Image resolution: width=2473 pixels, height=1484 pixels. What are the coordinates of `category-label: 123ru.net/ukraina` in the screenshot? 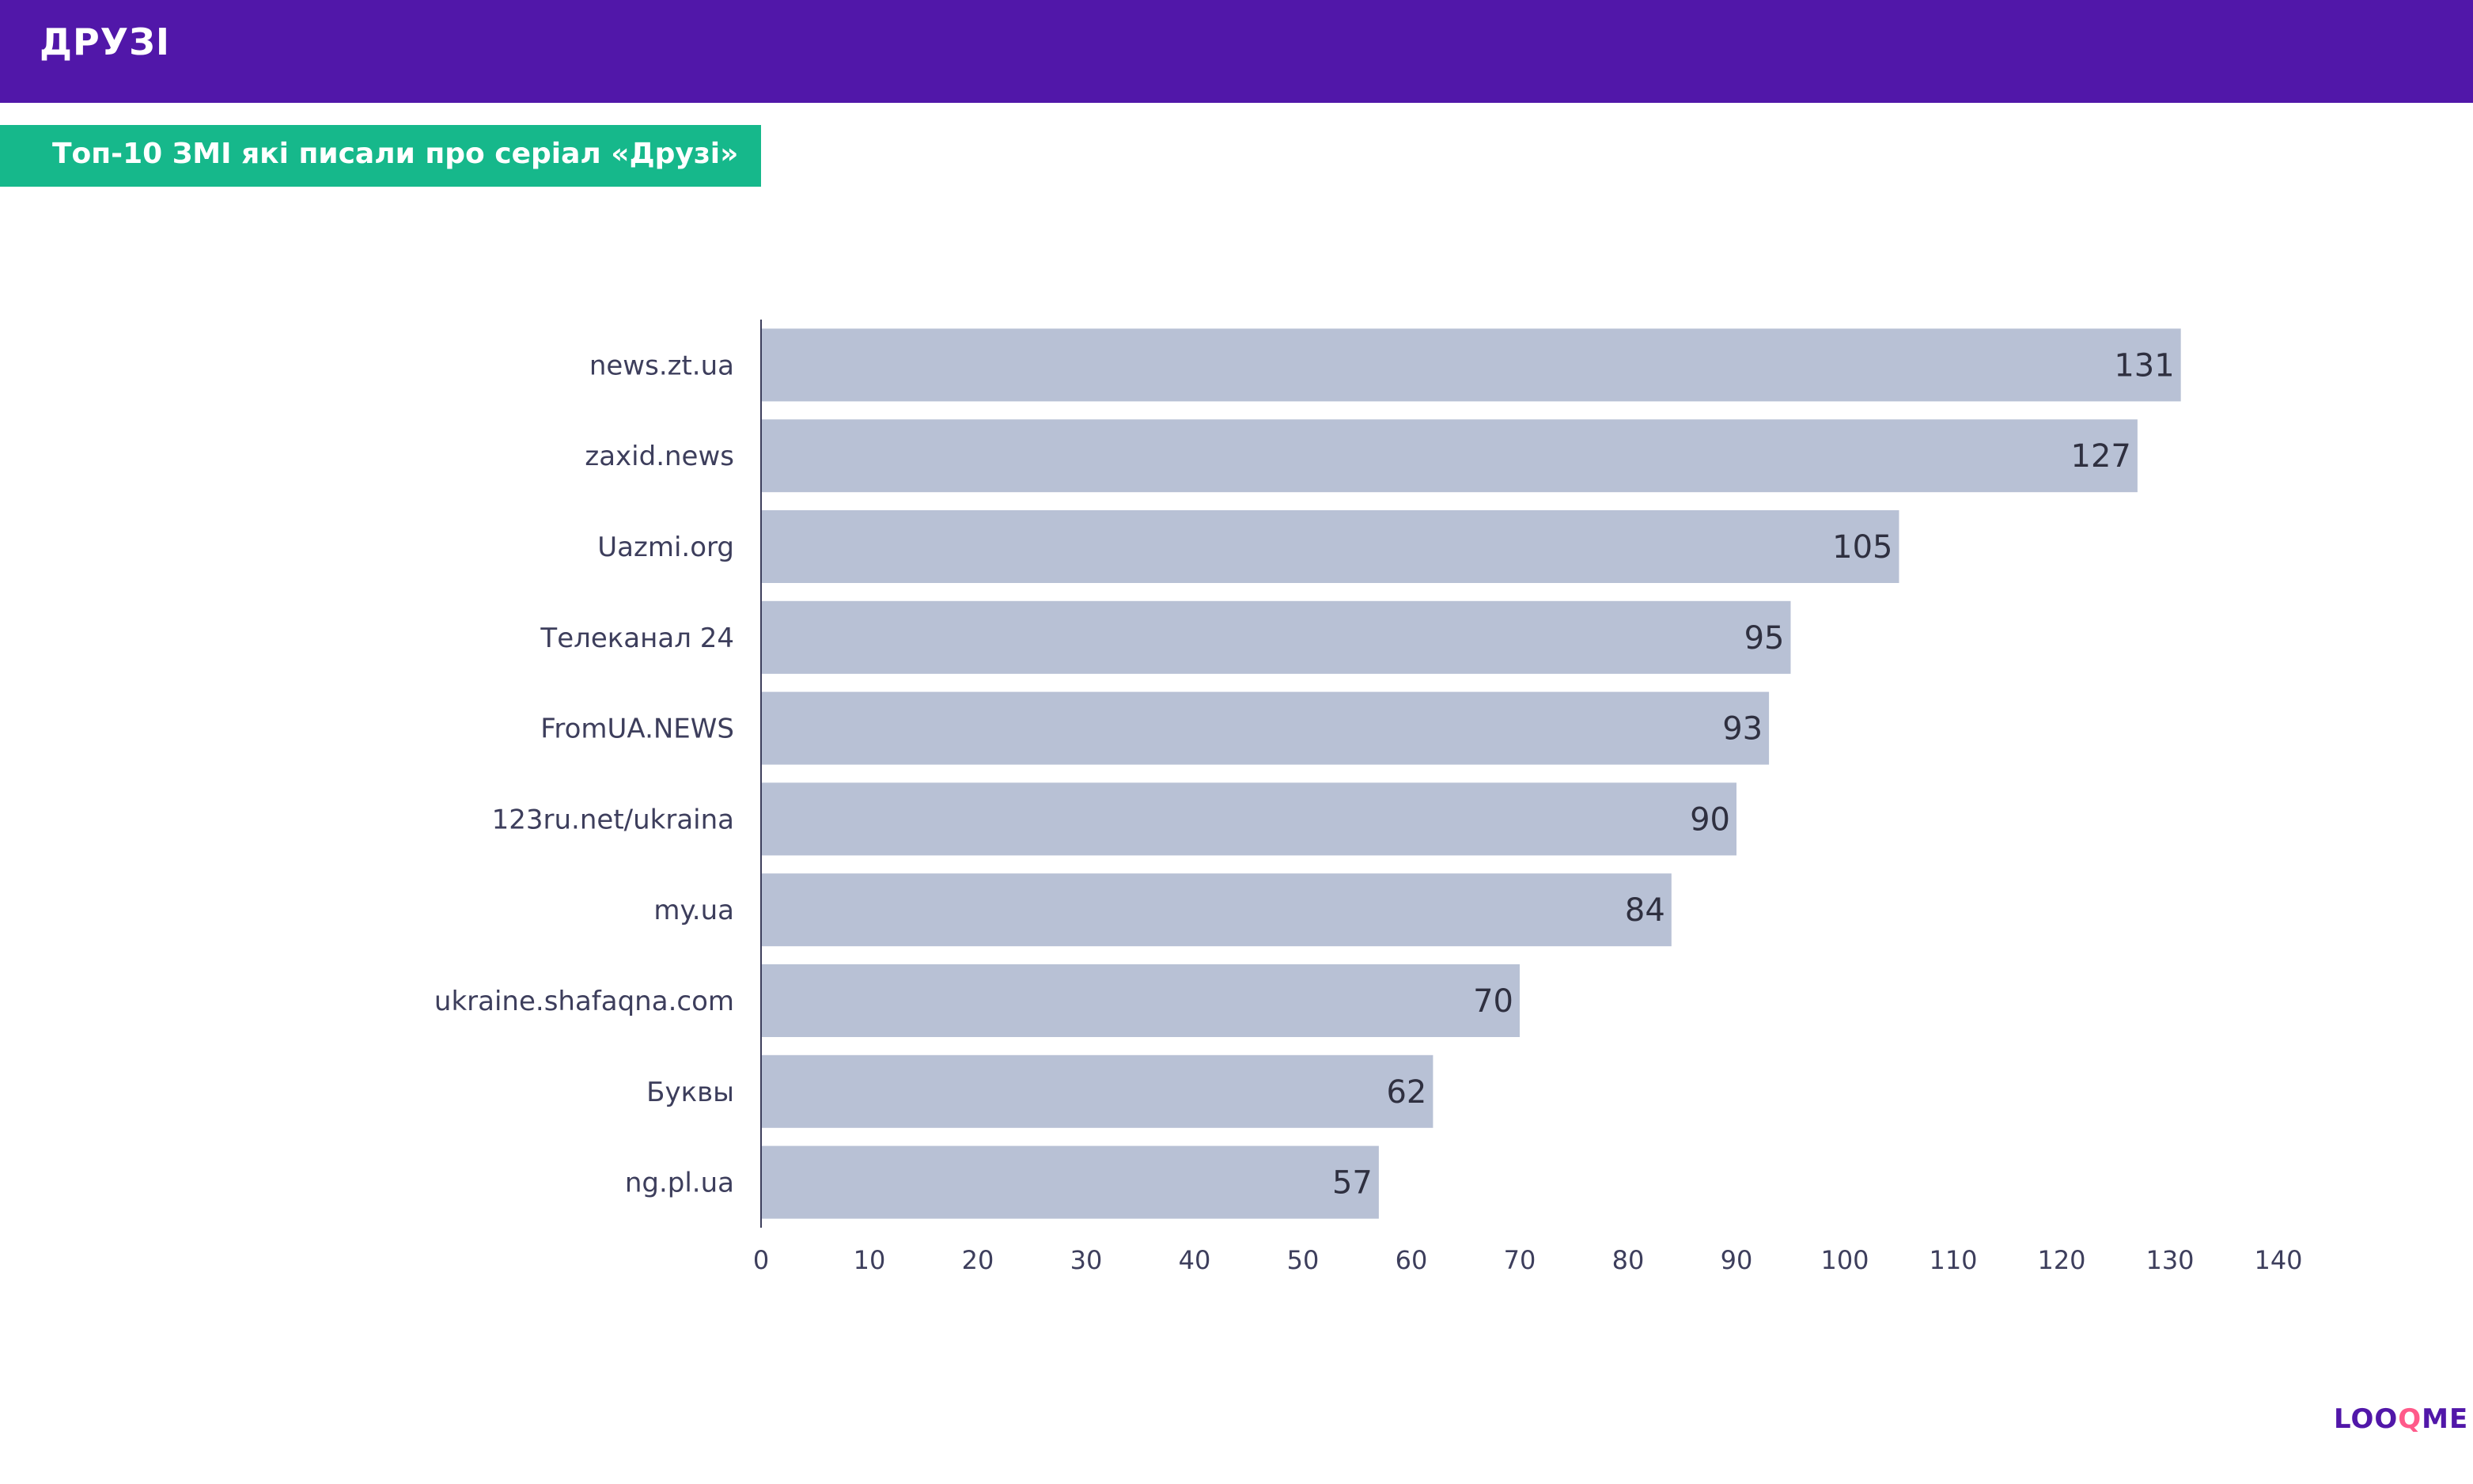 It's located at (613, 819).